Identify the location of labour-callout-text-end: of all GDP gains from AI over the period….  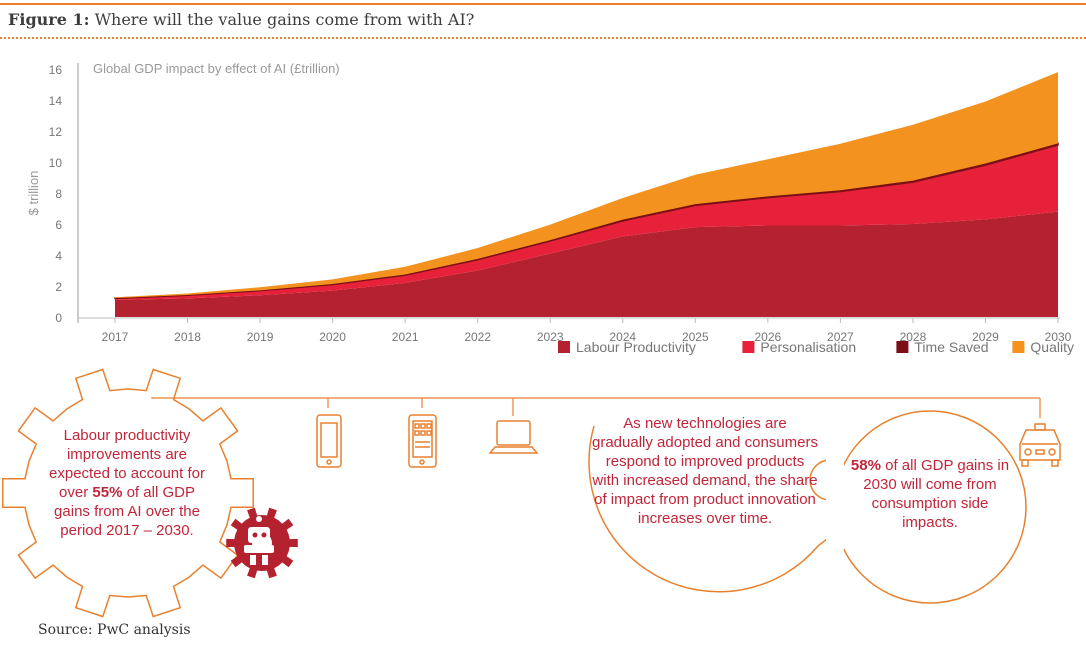
(127, 511).